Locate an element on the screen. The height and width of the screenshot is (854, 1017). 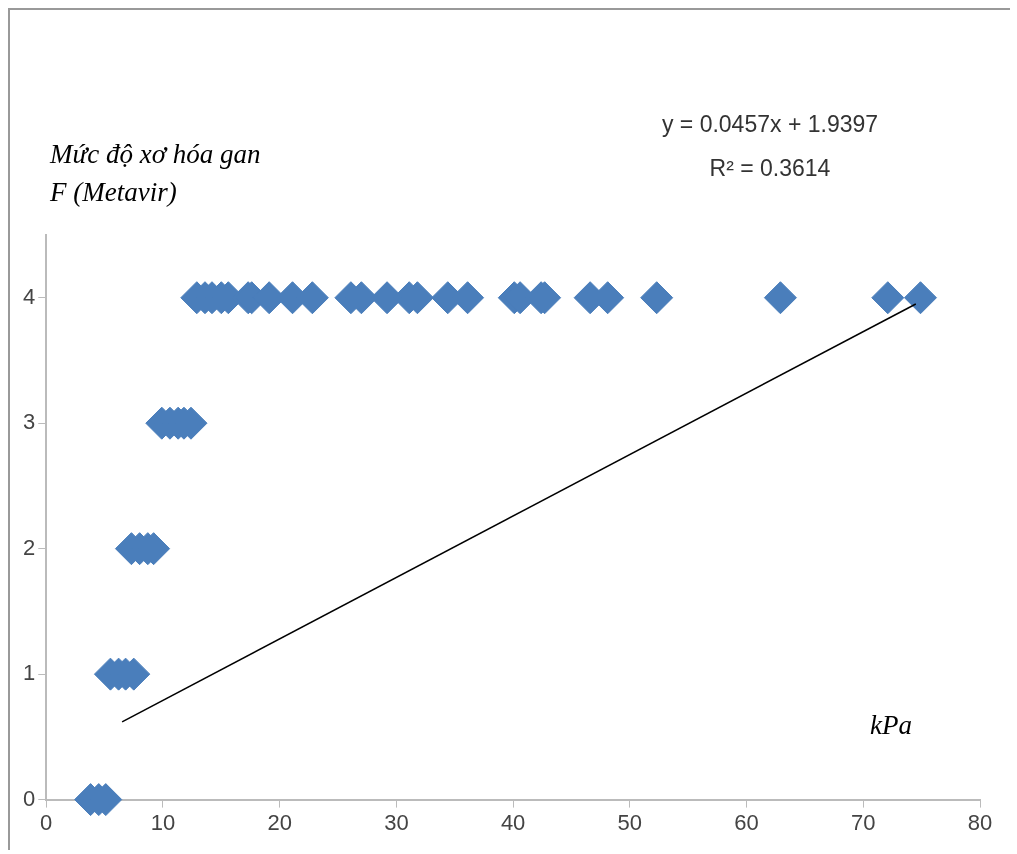
x-tick-label: 20 is located at coordinates (279, 822).